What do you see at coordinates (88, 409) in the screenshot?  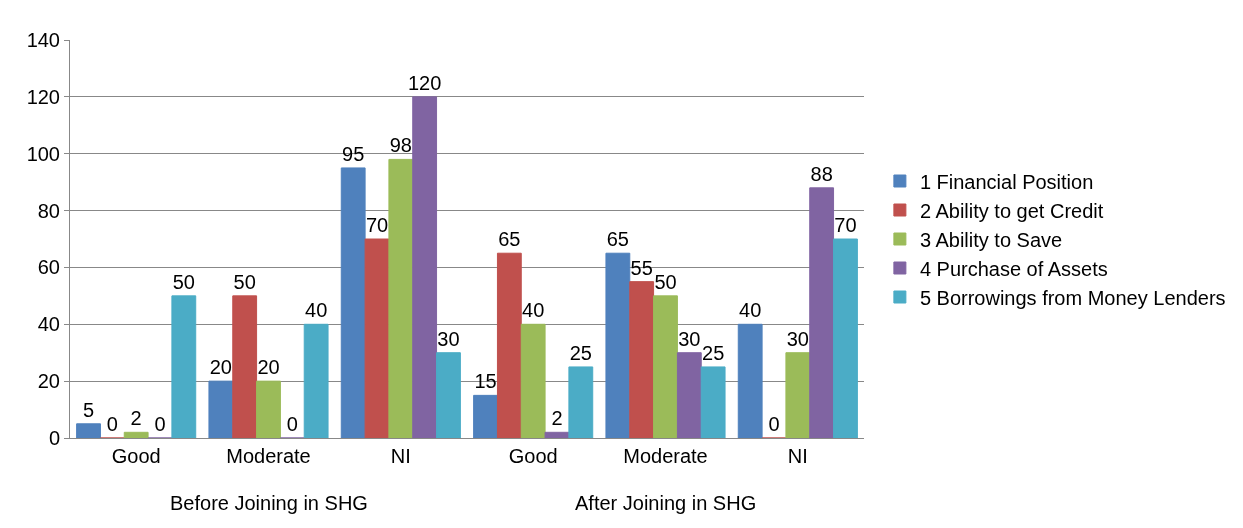 I see `data-label: 5` at bounding box center [88, 409].